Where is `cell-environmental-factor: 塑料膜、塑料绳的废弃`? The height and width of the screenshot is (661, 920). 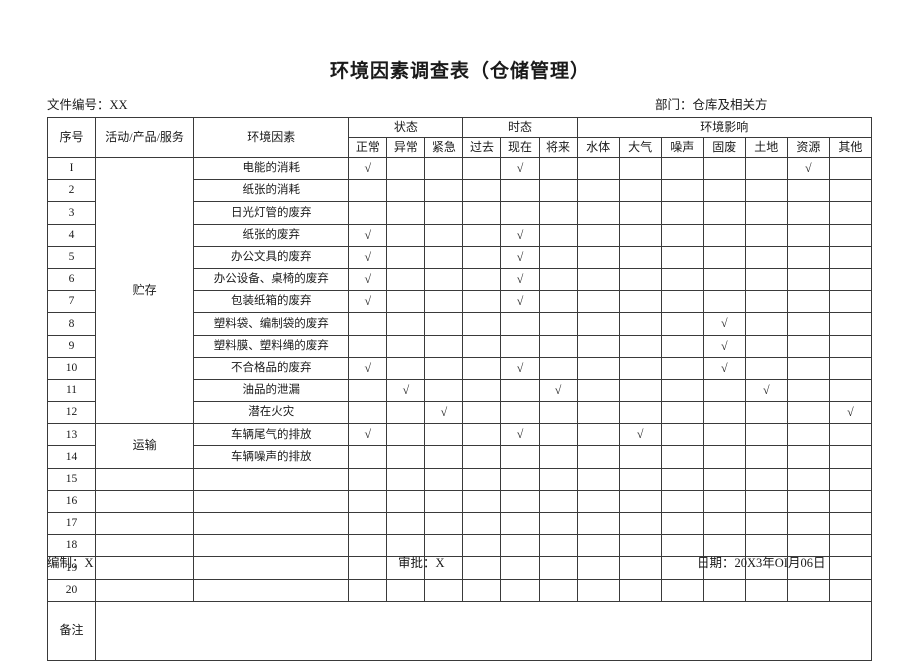
cell-environmental-factor: 塑料膜、塑料绳的废弃 is located at coordinates (271, 346).